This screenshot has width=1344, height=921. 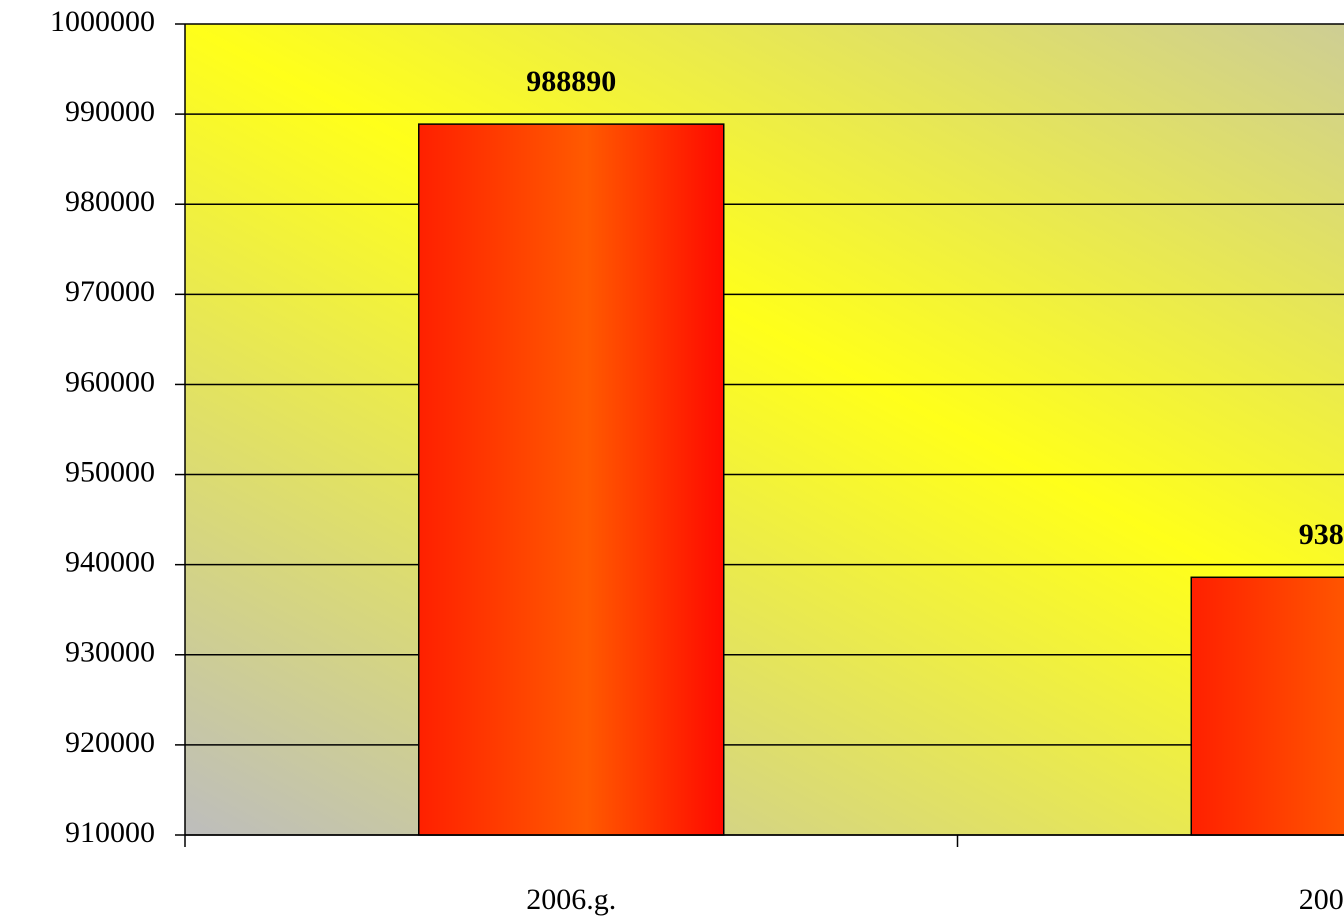 I want to click on x-tick-label: 2007.g., so click(x=1321, y=899).